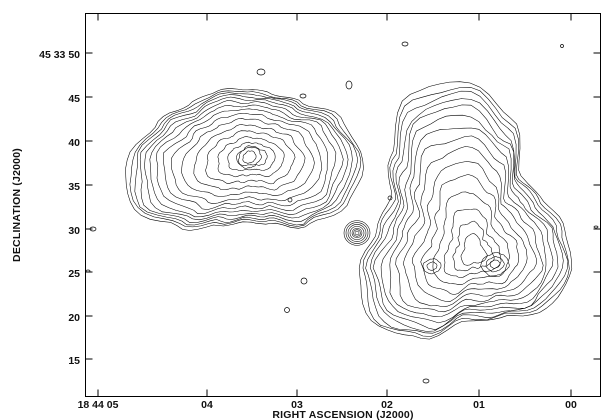 The image size is (603, 420). I want to click on y-tick-label-1: 45, so click(74, 99).